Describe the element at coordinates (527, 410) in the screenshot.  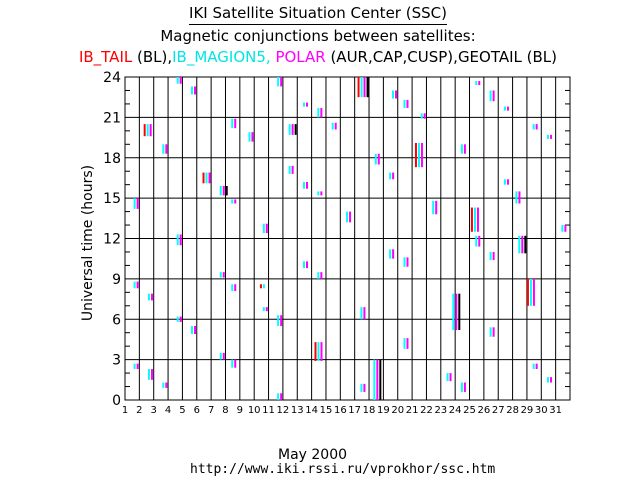
I see `x-tick-label: 29` at that location.